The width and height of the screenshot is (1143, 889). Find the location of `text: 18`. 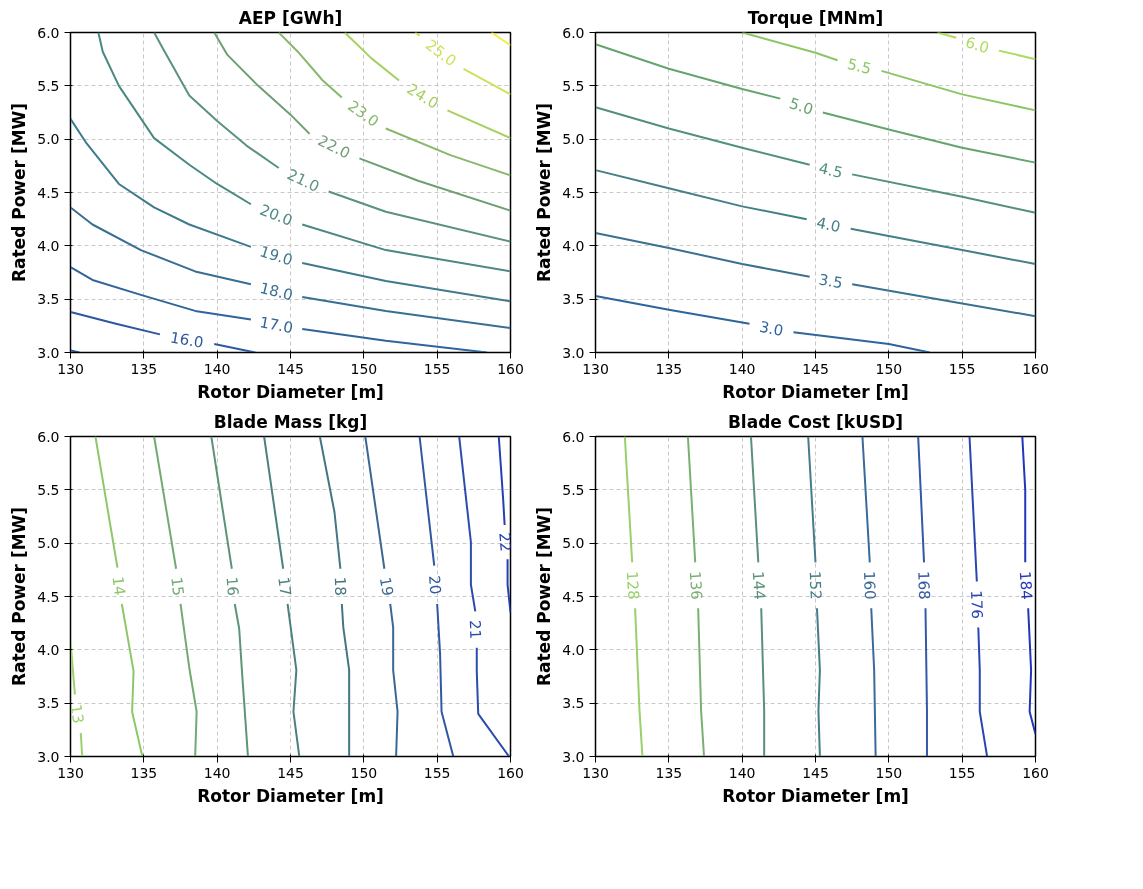

text: 18 is located at coordinates (340, 586).